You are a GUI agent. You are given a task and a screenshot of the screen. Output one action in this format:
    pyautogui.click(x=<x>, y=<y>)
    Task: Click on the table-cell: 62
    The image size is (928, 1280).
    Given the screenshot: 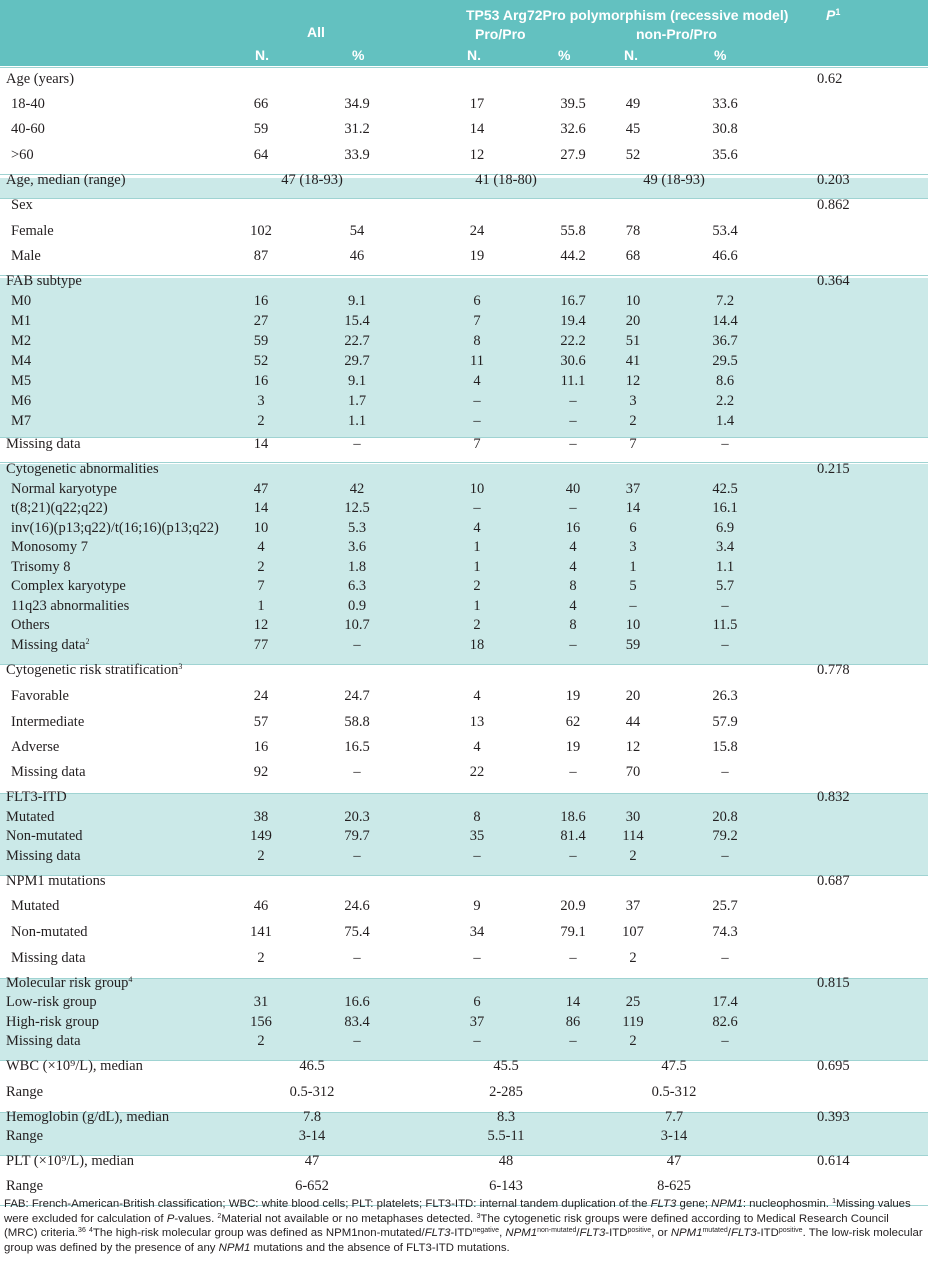 What is the action you would take?
    pyautogui.click(x=573, y=722)
    